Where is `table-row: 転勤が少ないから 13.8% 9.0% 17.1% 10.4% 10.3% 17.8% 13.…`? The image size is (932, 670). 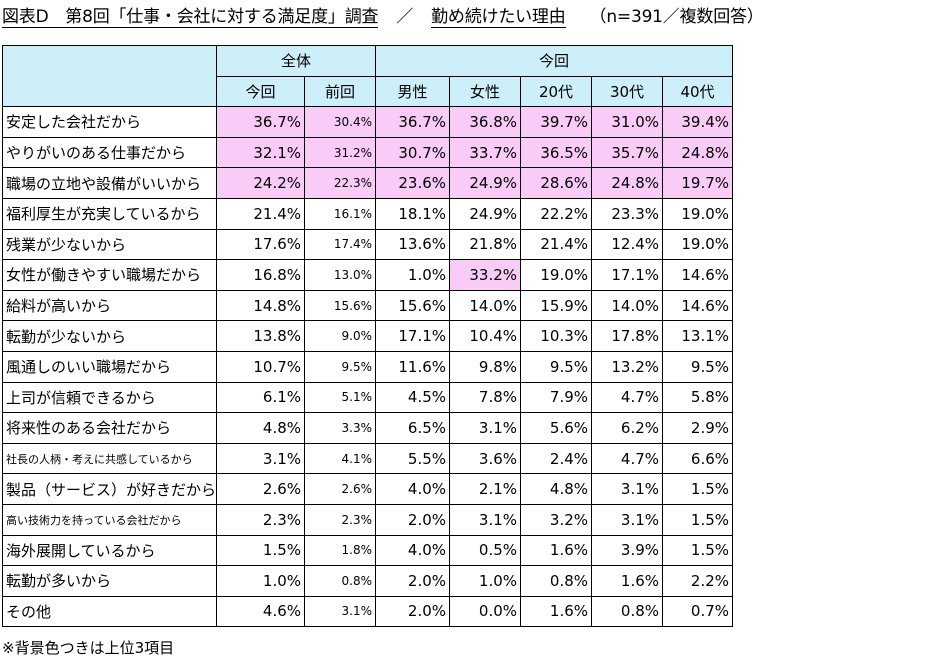
table-row: 転勤が少ないから 13.8% 9.0% 17.1% 10.4% 10.3% 17.8% 13.… is located at coordinates (367, 336).